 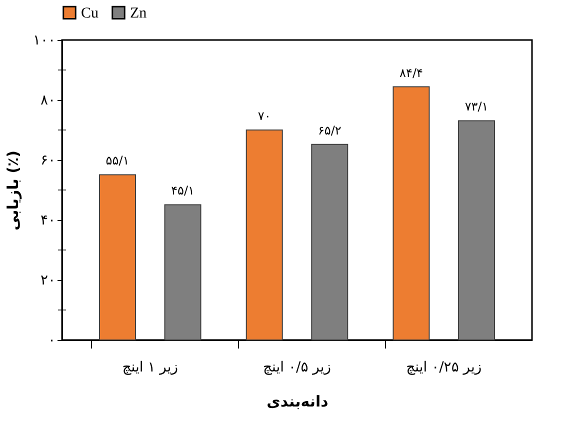 What do you see at coordinates (182, 191) in the screenshot?
I see `data-label: ۴۵/۱` at bounding box center [182, 191].